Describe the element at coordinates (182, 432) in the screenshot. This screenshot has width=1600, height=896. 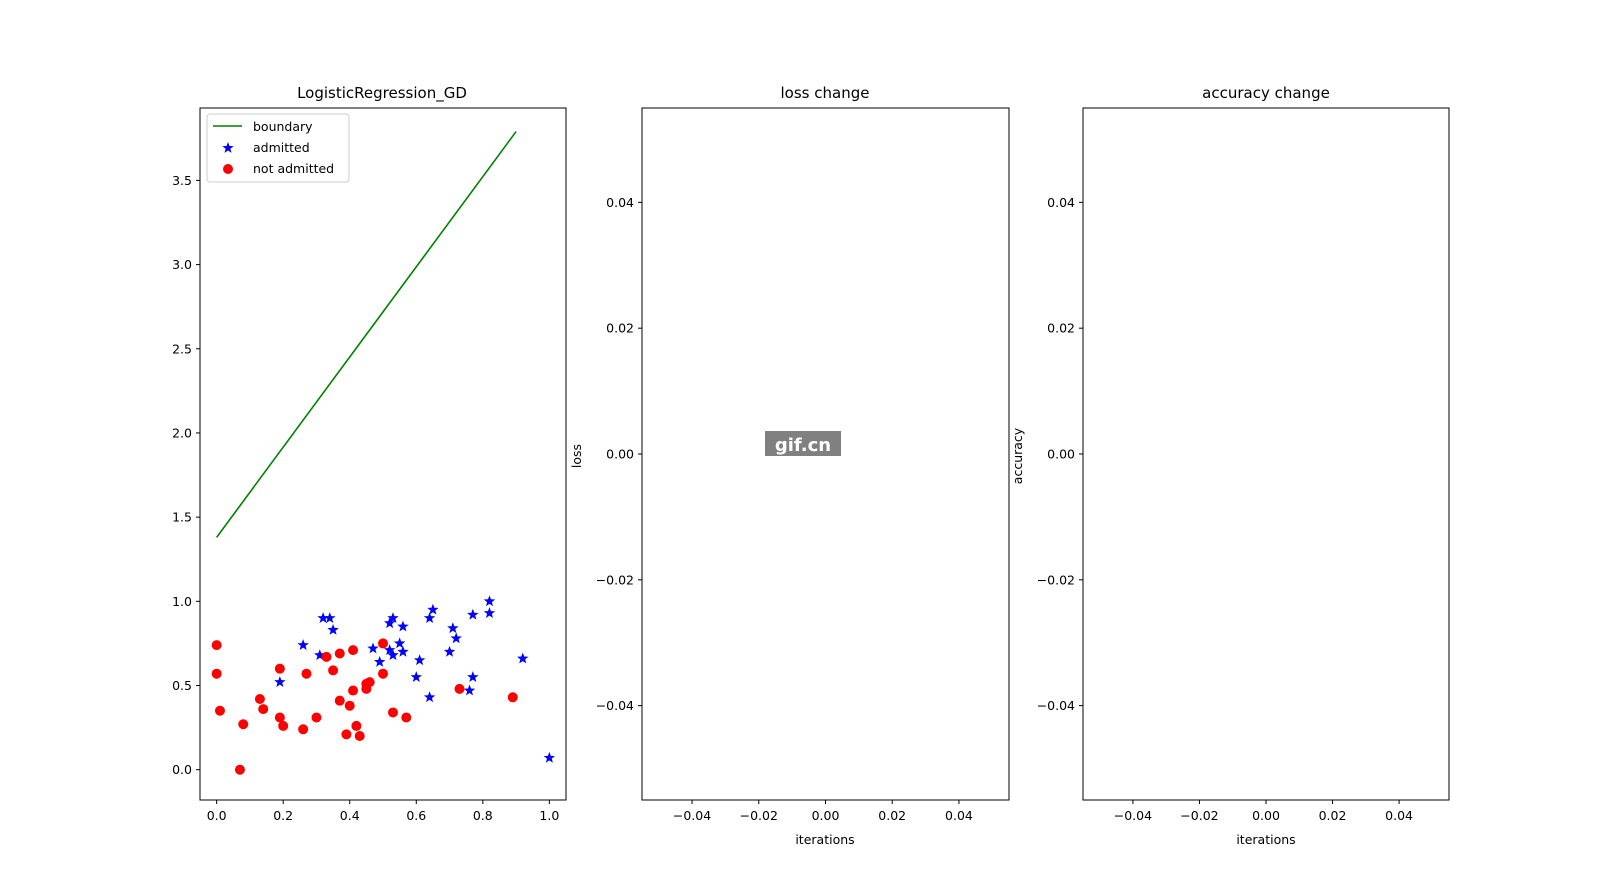
I see `y-tick-label: 2.0` at that location.